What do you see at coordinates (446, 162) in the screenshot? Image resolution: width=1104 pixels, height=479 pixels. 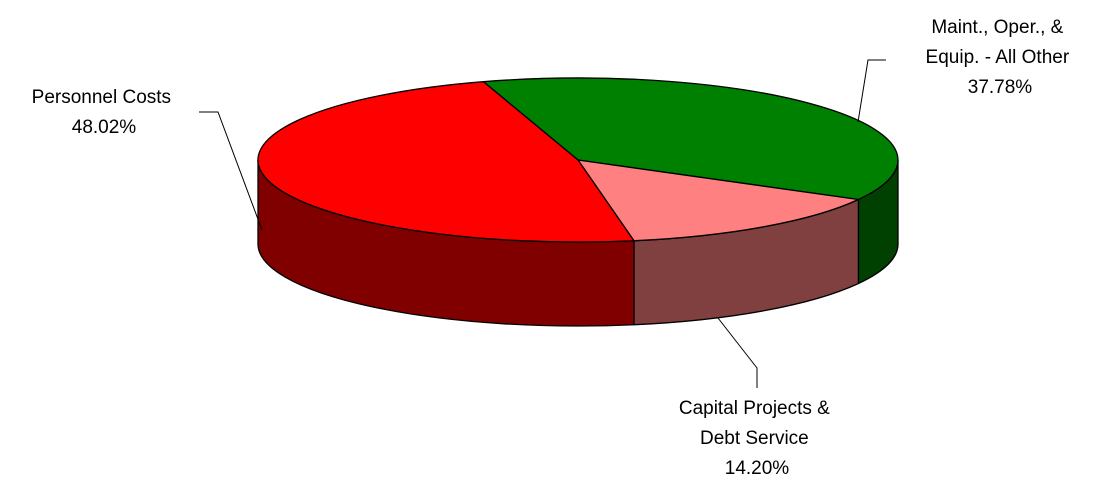 I see `pie-slice-personnel-costs` at bounding box center [446, 162].